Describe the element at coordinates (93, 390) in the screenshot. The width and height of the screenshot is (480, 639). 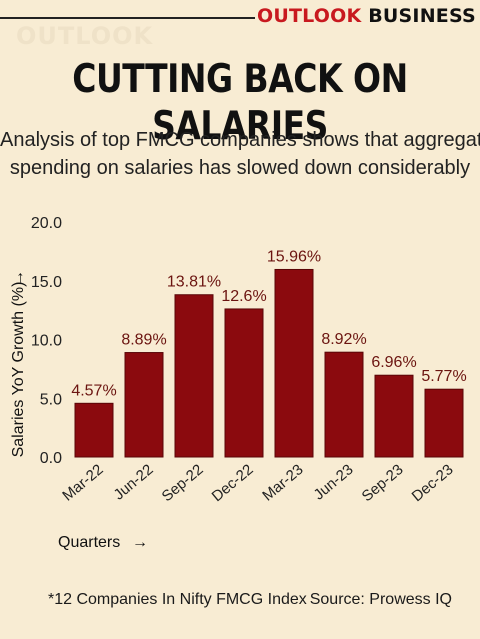
I see `bar-value-label: 4.57%` at that location.